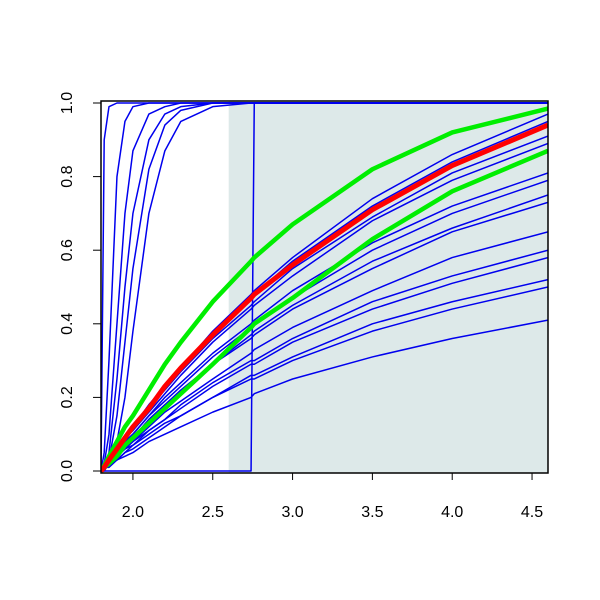  I want to click on y-tick-label: 1.0, so click(67, 103).